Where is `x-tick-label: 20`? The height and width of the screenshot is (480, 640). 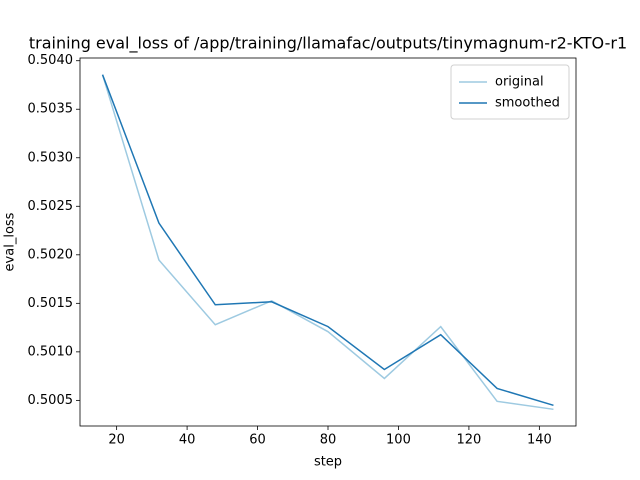 x-tick-label: 20 is located at coordinates (116, 440).